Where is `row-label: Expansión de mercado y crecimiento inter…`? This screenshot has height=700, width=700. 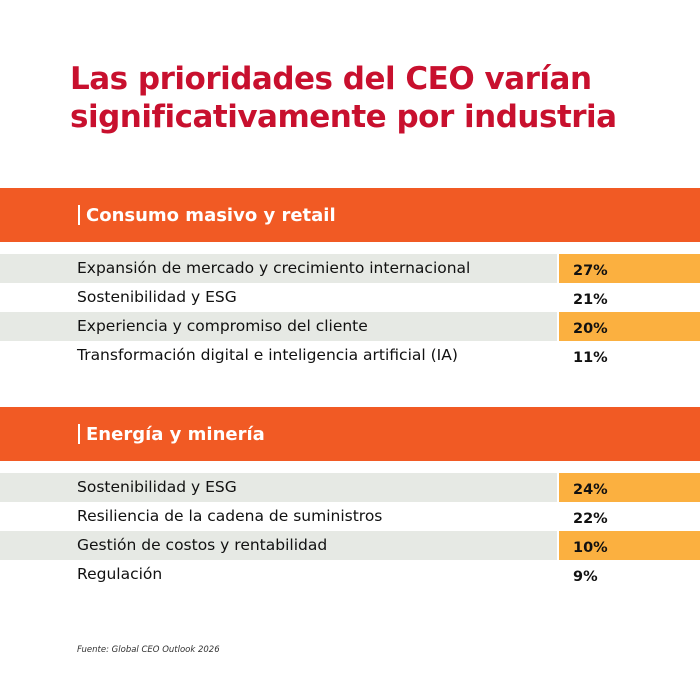 row-label: Expansión de mercado y crecimiento inter… is located at coordinates (274, 268).